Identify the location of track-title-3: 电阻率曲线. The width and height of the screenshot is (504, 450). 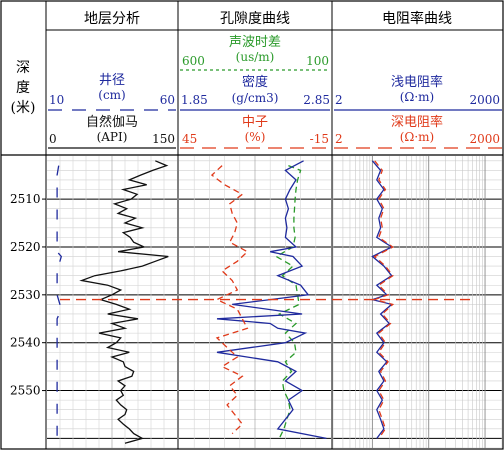
(417, 18).